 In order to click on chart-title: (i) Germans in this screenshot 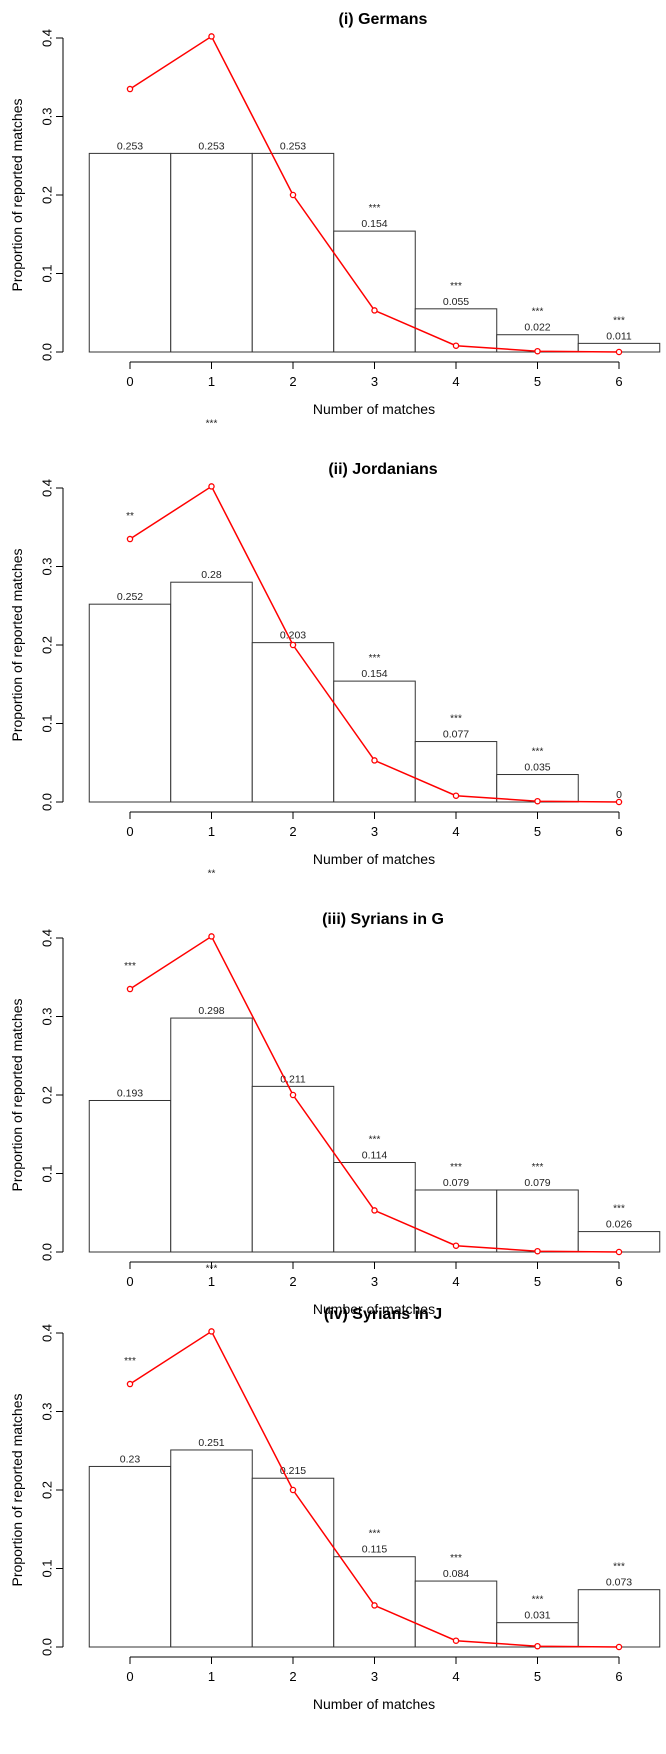, I will do `click(383, 19)`.